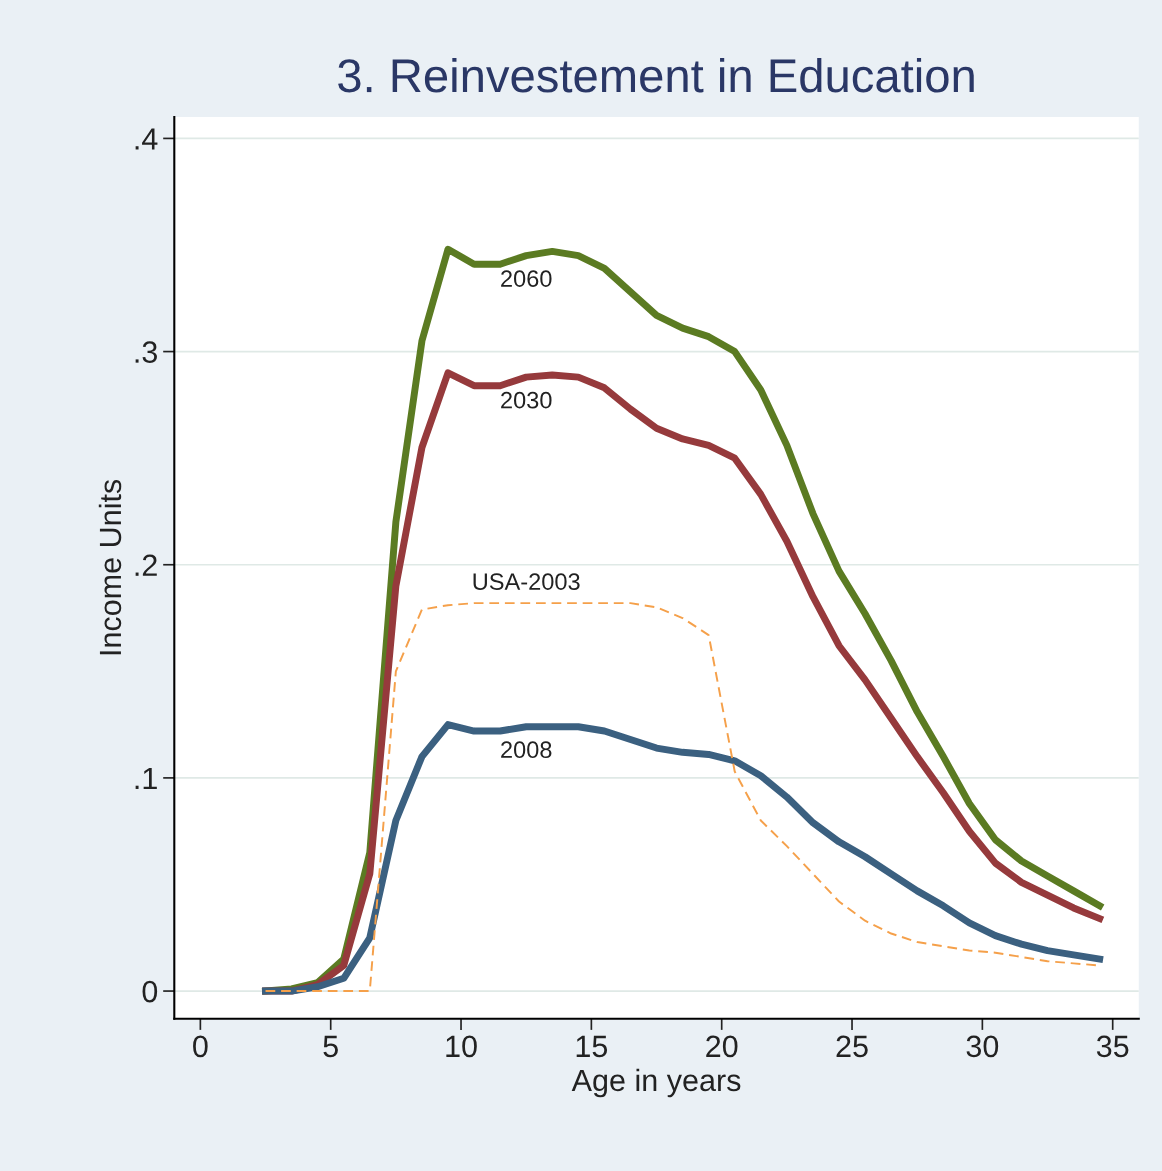  Describe the element at coordinates (526, 278) in the screenshot. I see `series-label: 2060` at that location.